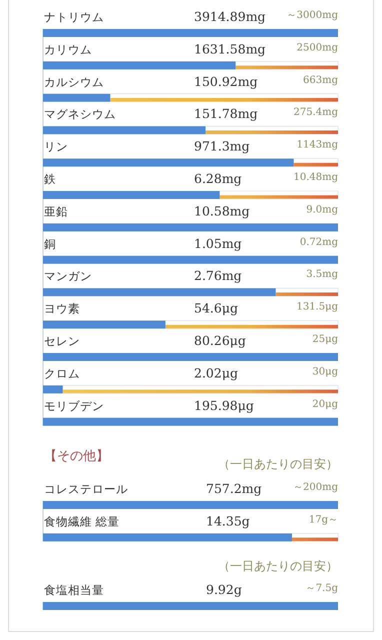 This screenshot has height=640, width=382. Describe the element at coordinates (218, 243) in the screenshot. I see `annotation: 1.05mg` at that location.